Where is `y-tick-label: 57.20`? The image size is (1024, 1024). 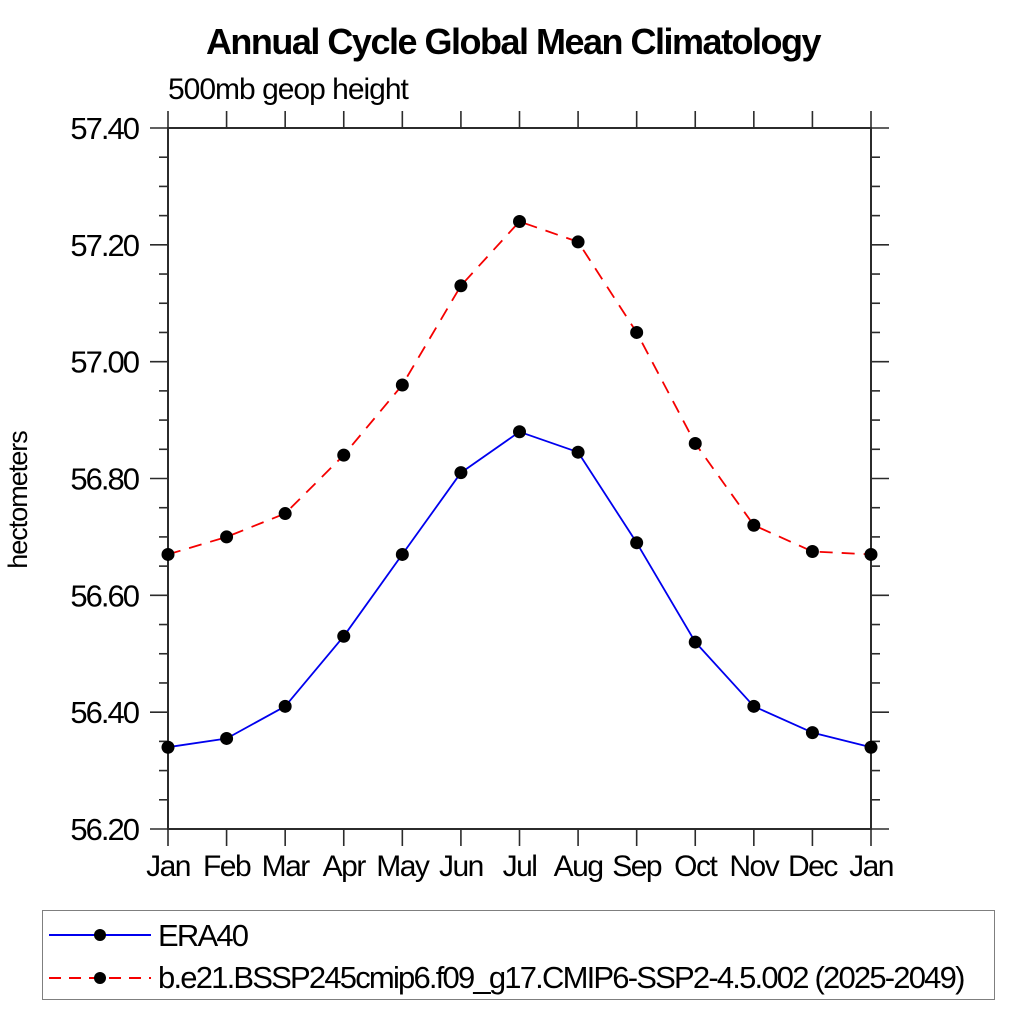
y-tick-label: 57.20 is located at coordinates (104, 245).